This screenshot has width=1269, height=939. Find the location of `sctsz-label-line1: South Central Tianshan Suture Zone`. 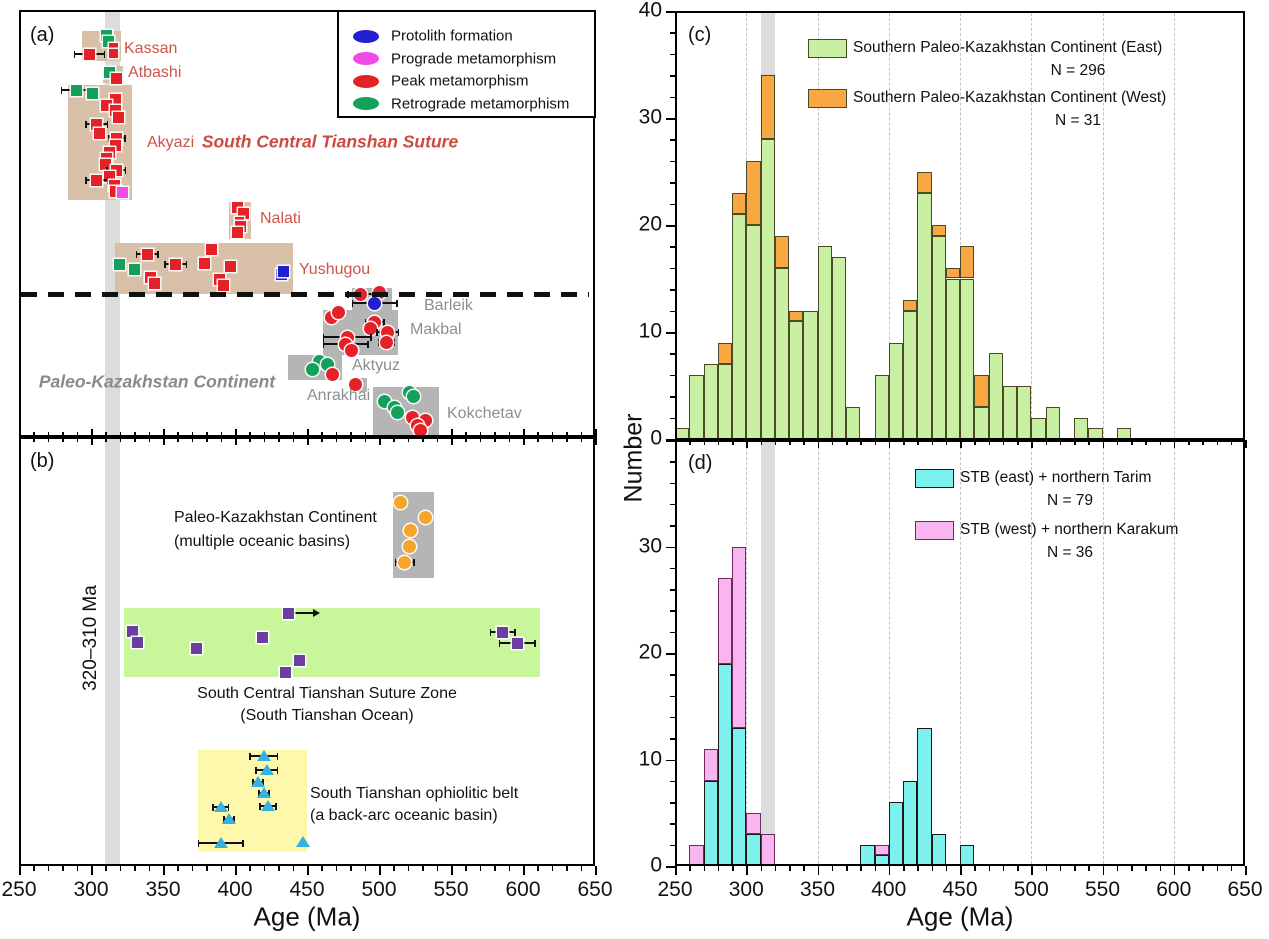

sctsz-label-line1: South Central Tianshan Suture Zone is located at coordinates (327, 693).